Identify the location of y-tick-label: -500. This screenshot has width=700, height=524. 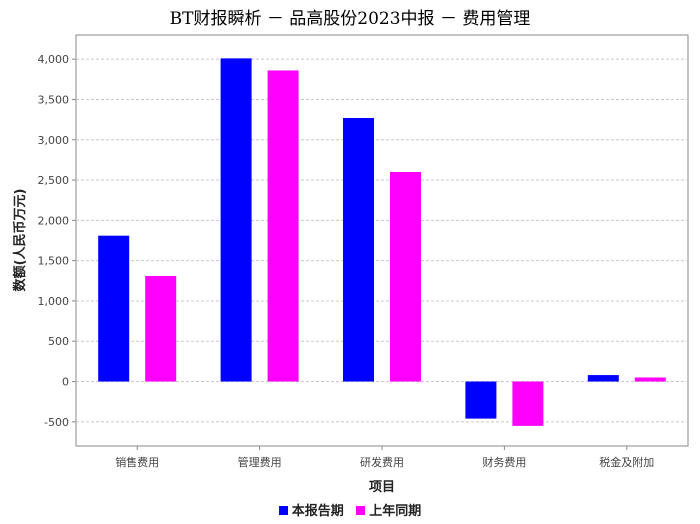
(56, 422).